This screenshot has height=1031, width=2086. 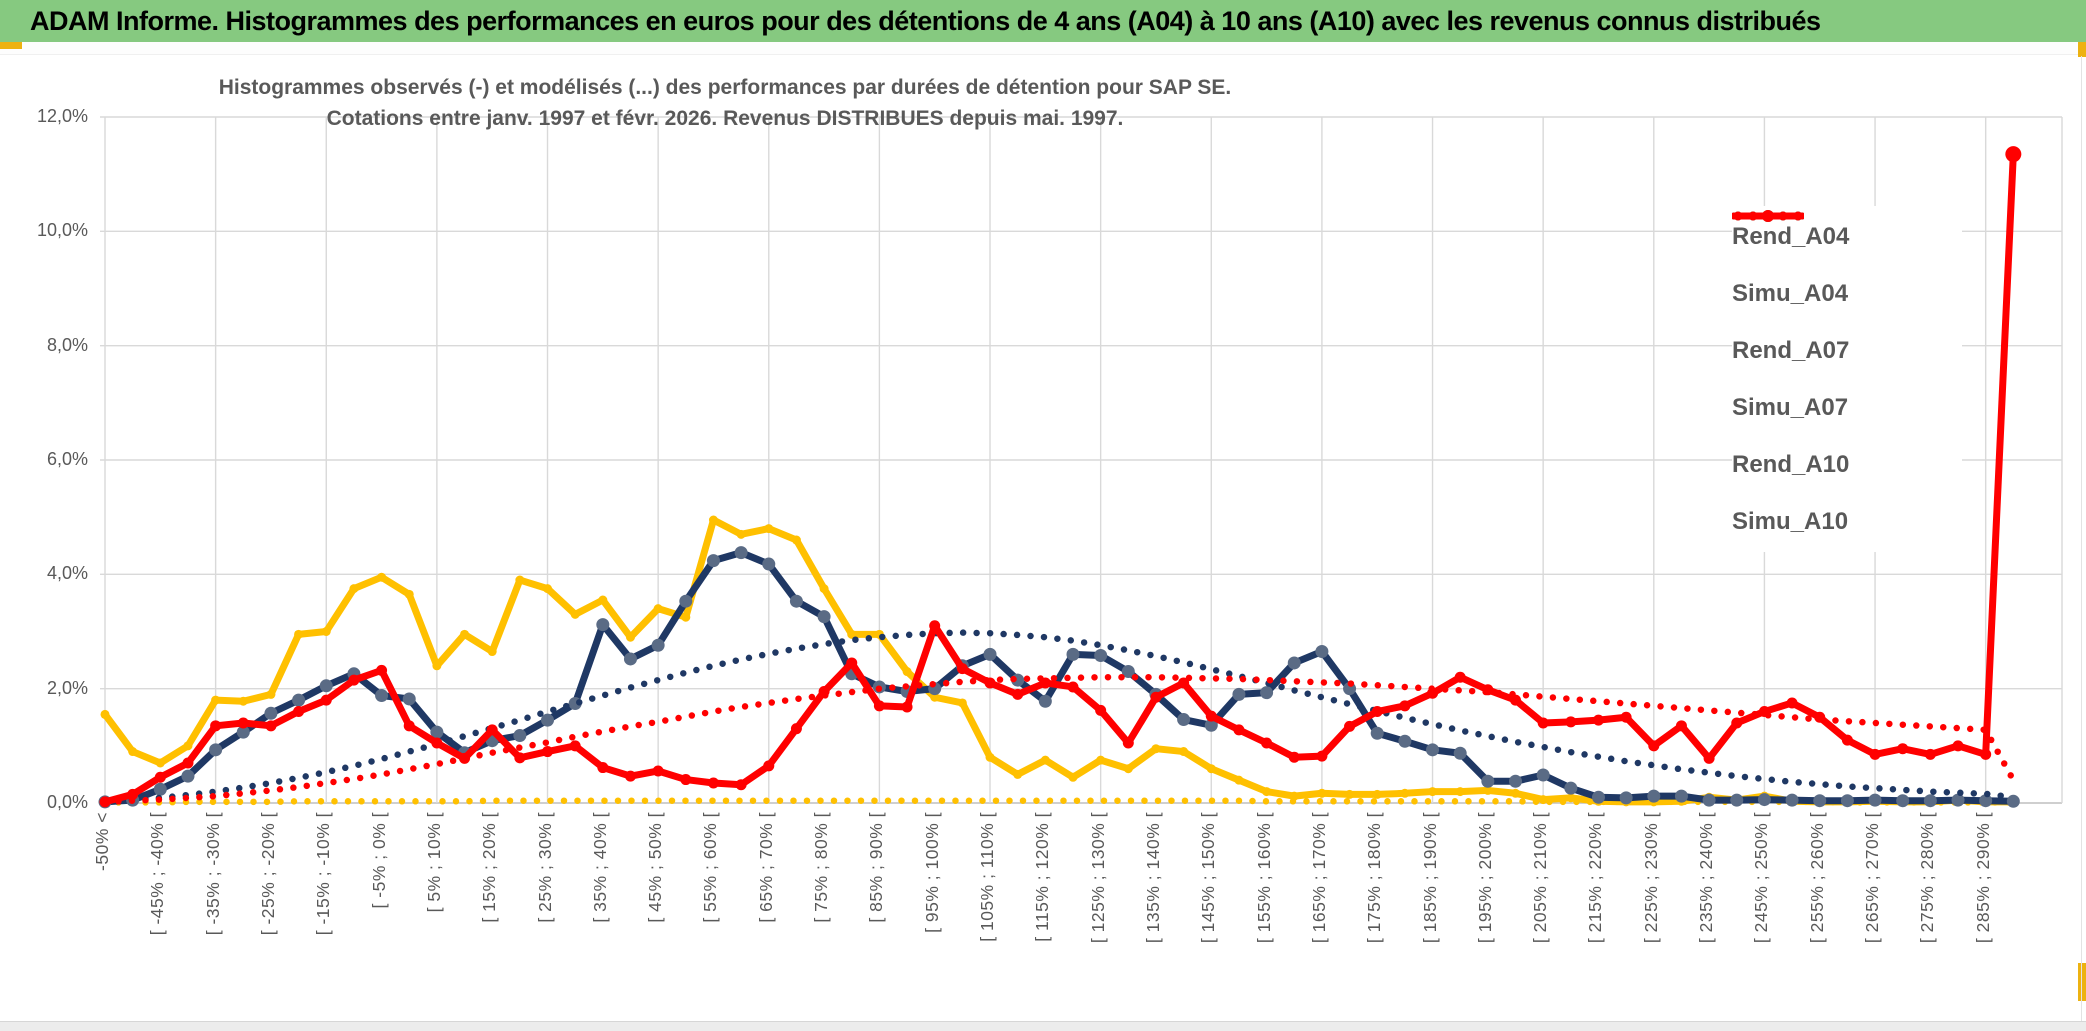 I want to click on x-tick-label: [ 175% ; 180% [, so click(x=1374, y=878).